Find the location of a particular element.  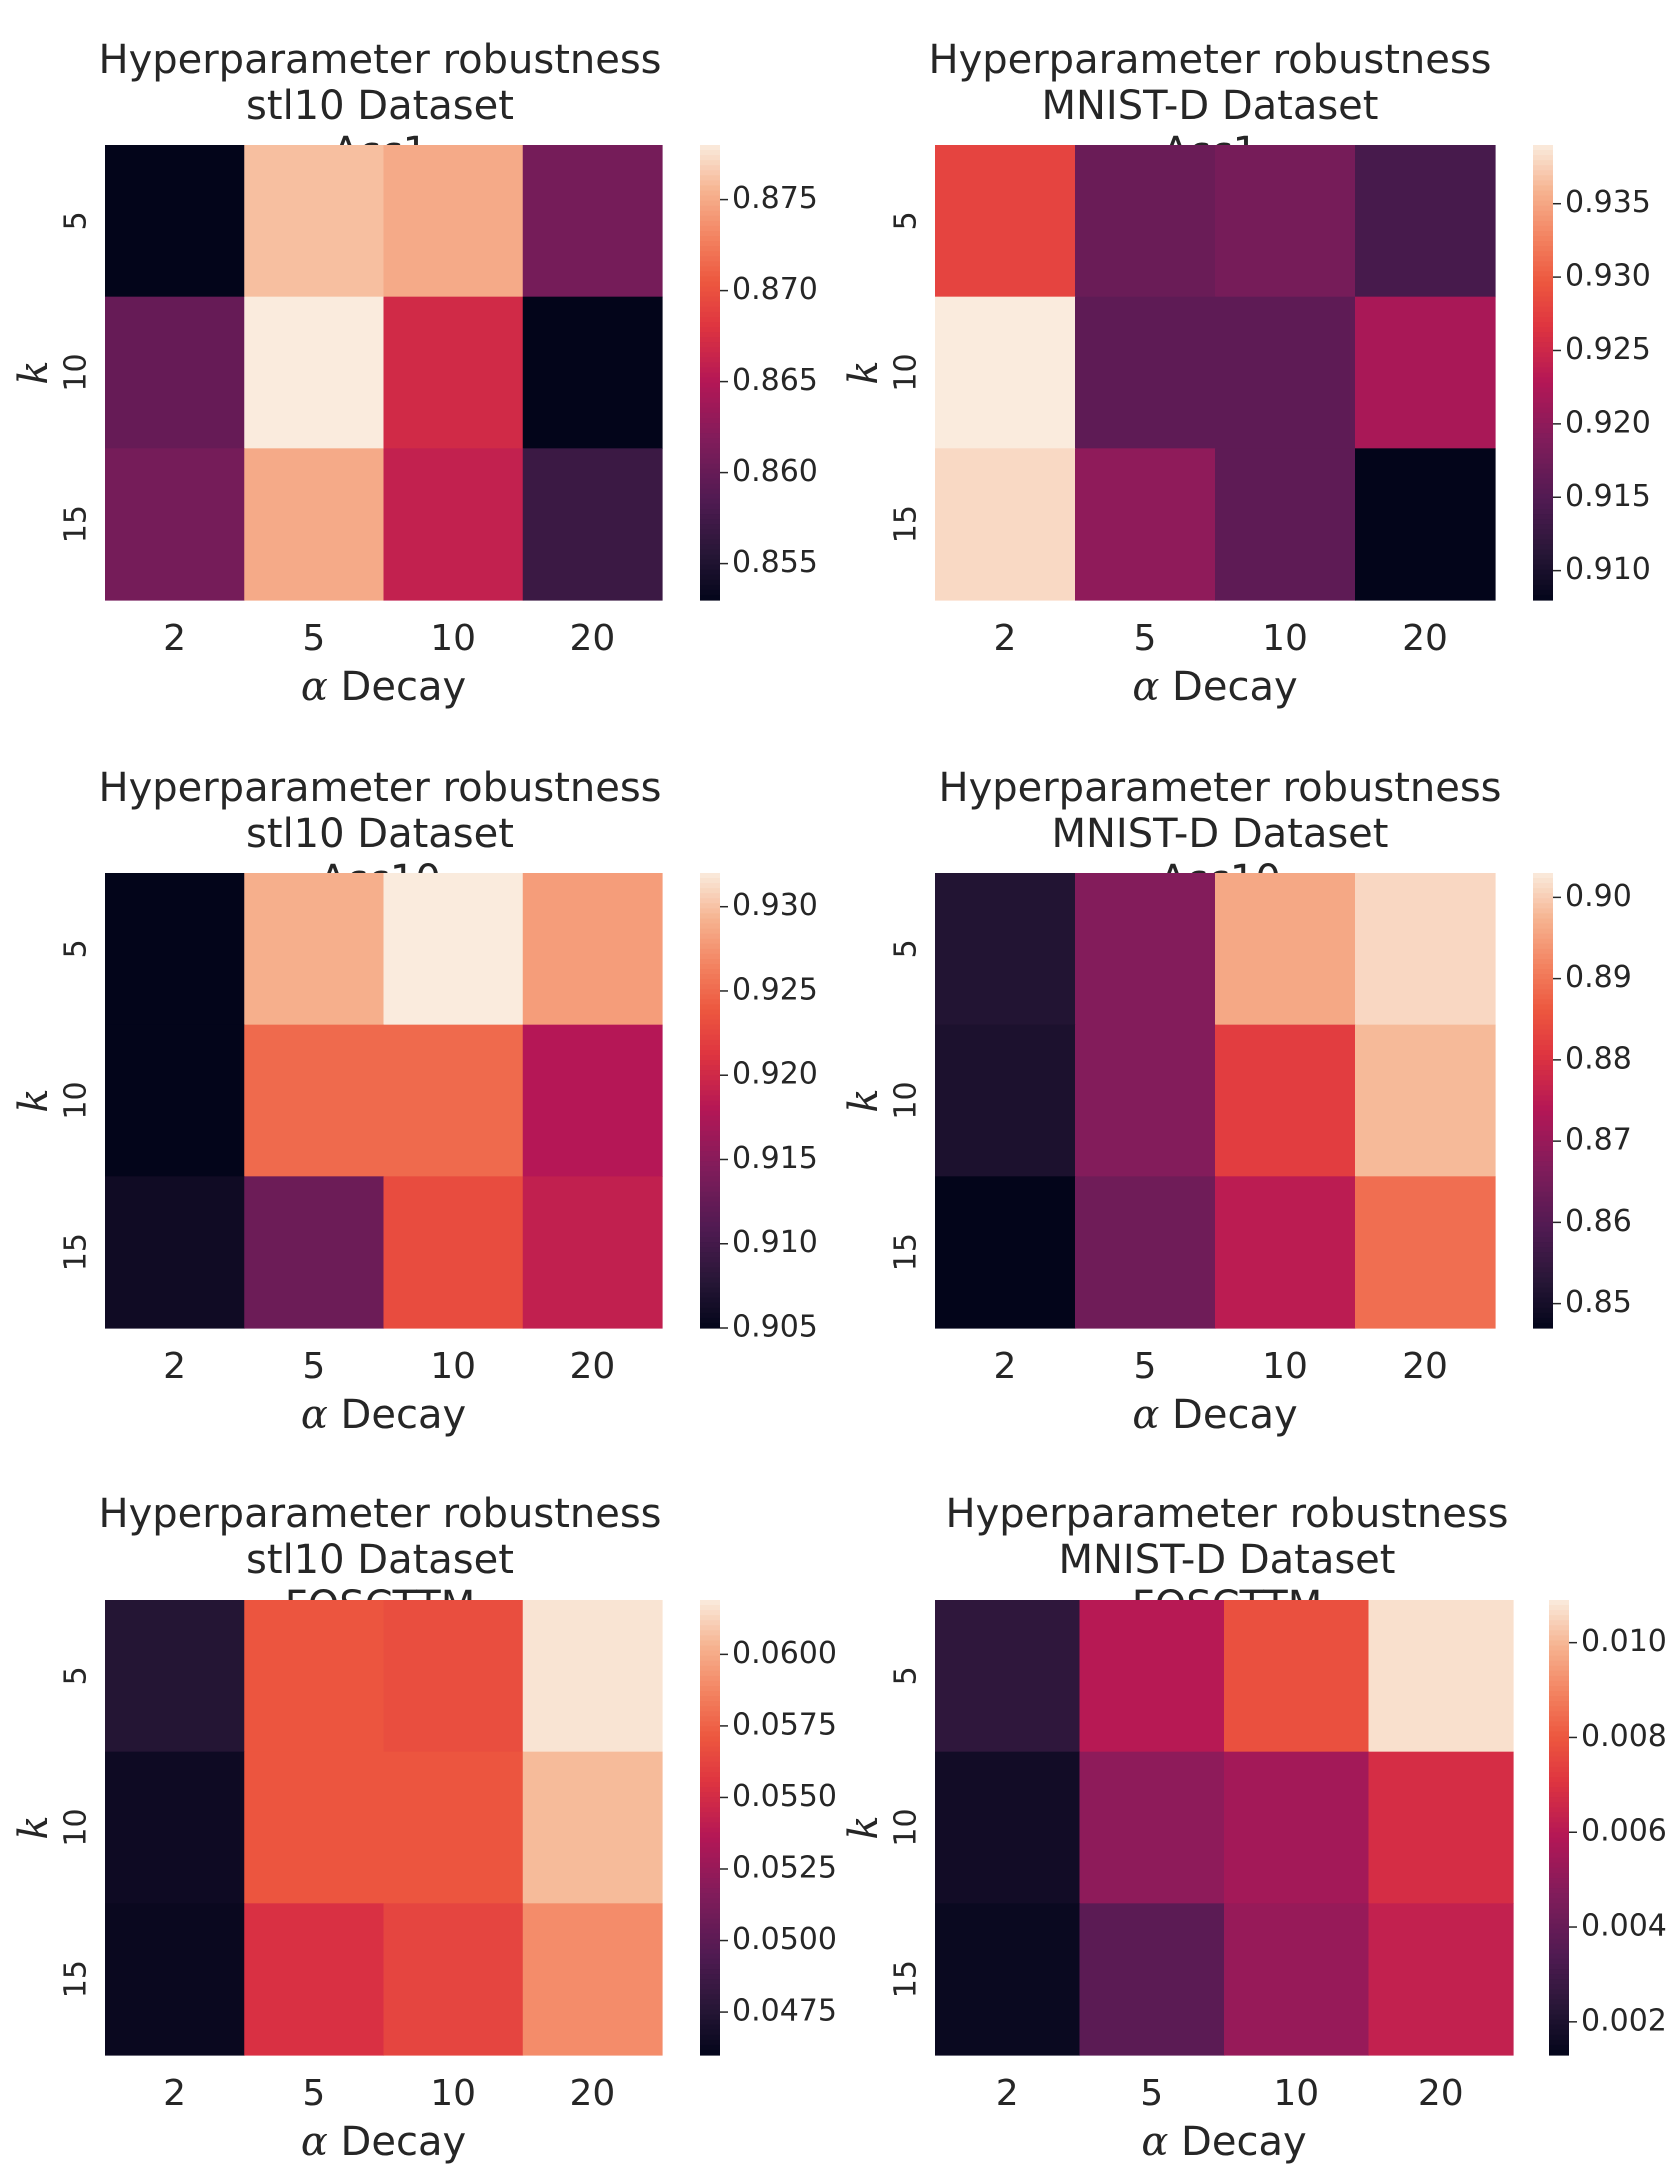

colorbar-tick-label: 0.0575 is located at coordinates (784, 1724).